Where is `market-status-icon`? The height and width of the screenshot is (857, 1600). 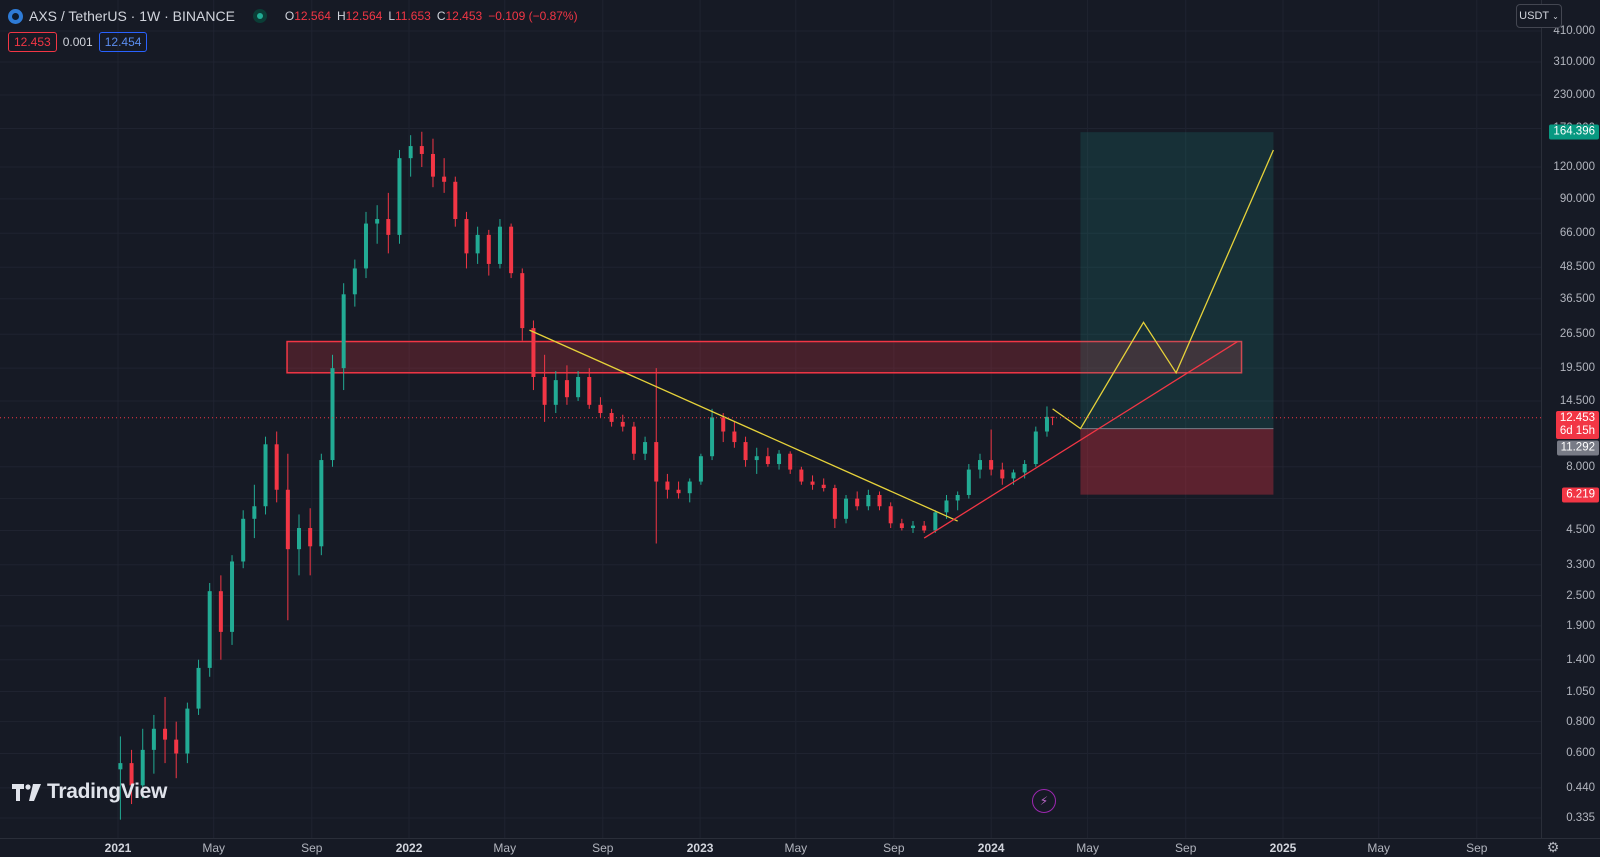
market-status-icon is located at coordinates (259, 16).